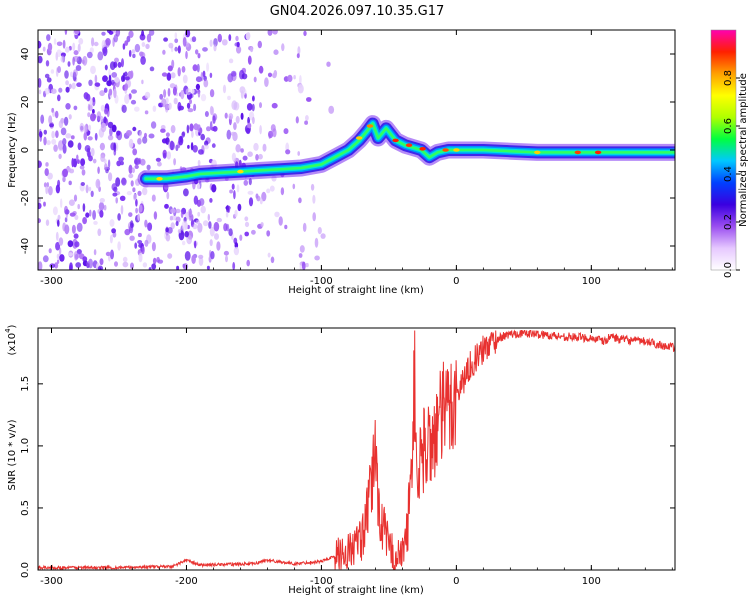 This screenshot has height=600, width=750. I want to click on spectrogram-y-tick-label-1: -20, so click(25, 198).